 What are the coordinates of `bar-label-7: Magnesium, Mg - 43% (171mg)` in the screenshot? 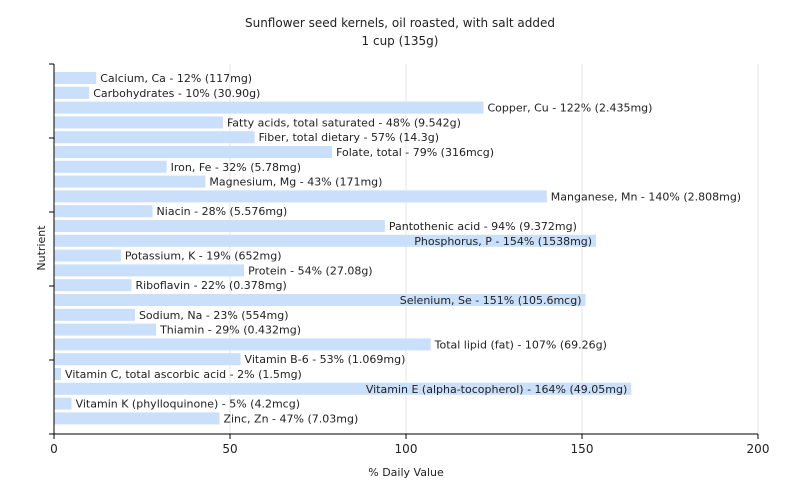 It's located at (295, 182).